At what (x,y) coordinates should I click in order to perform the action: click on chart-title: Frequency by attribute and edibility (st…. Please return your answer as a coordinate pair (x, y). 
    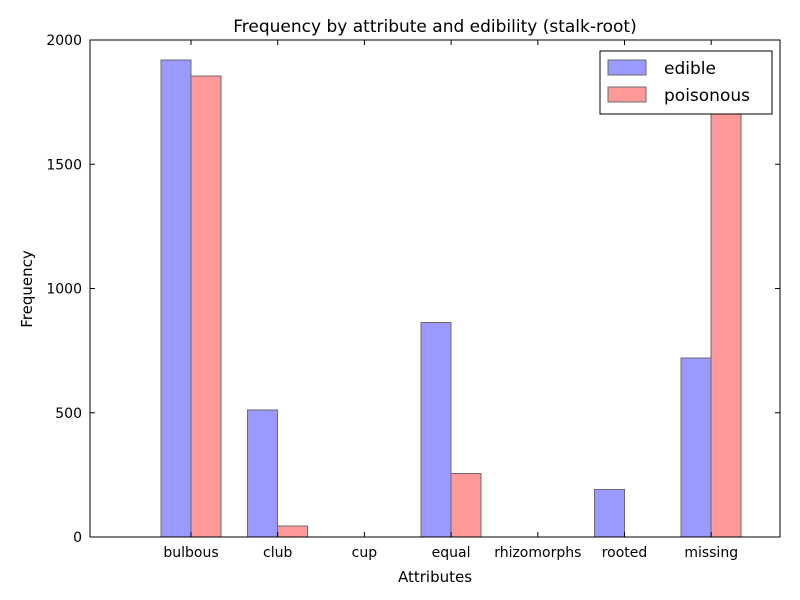
    Looking at the image, I should click on (434, 27).